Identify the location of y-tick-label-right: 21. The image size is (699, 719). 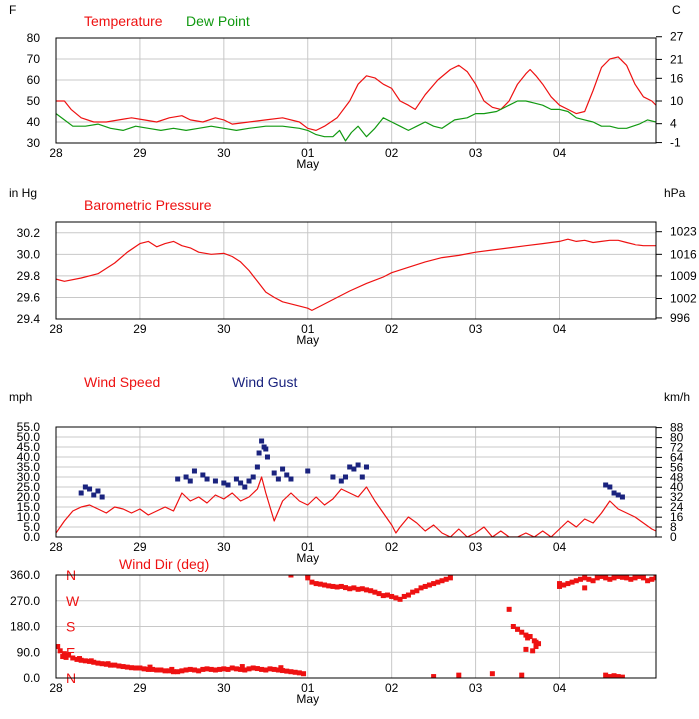
(677, 59).